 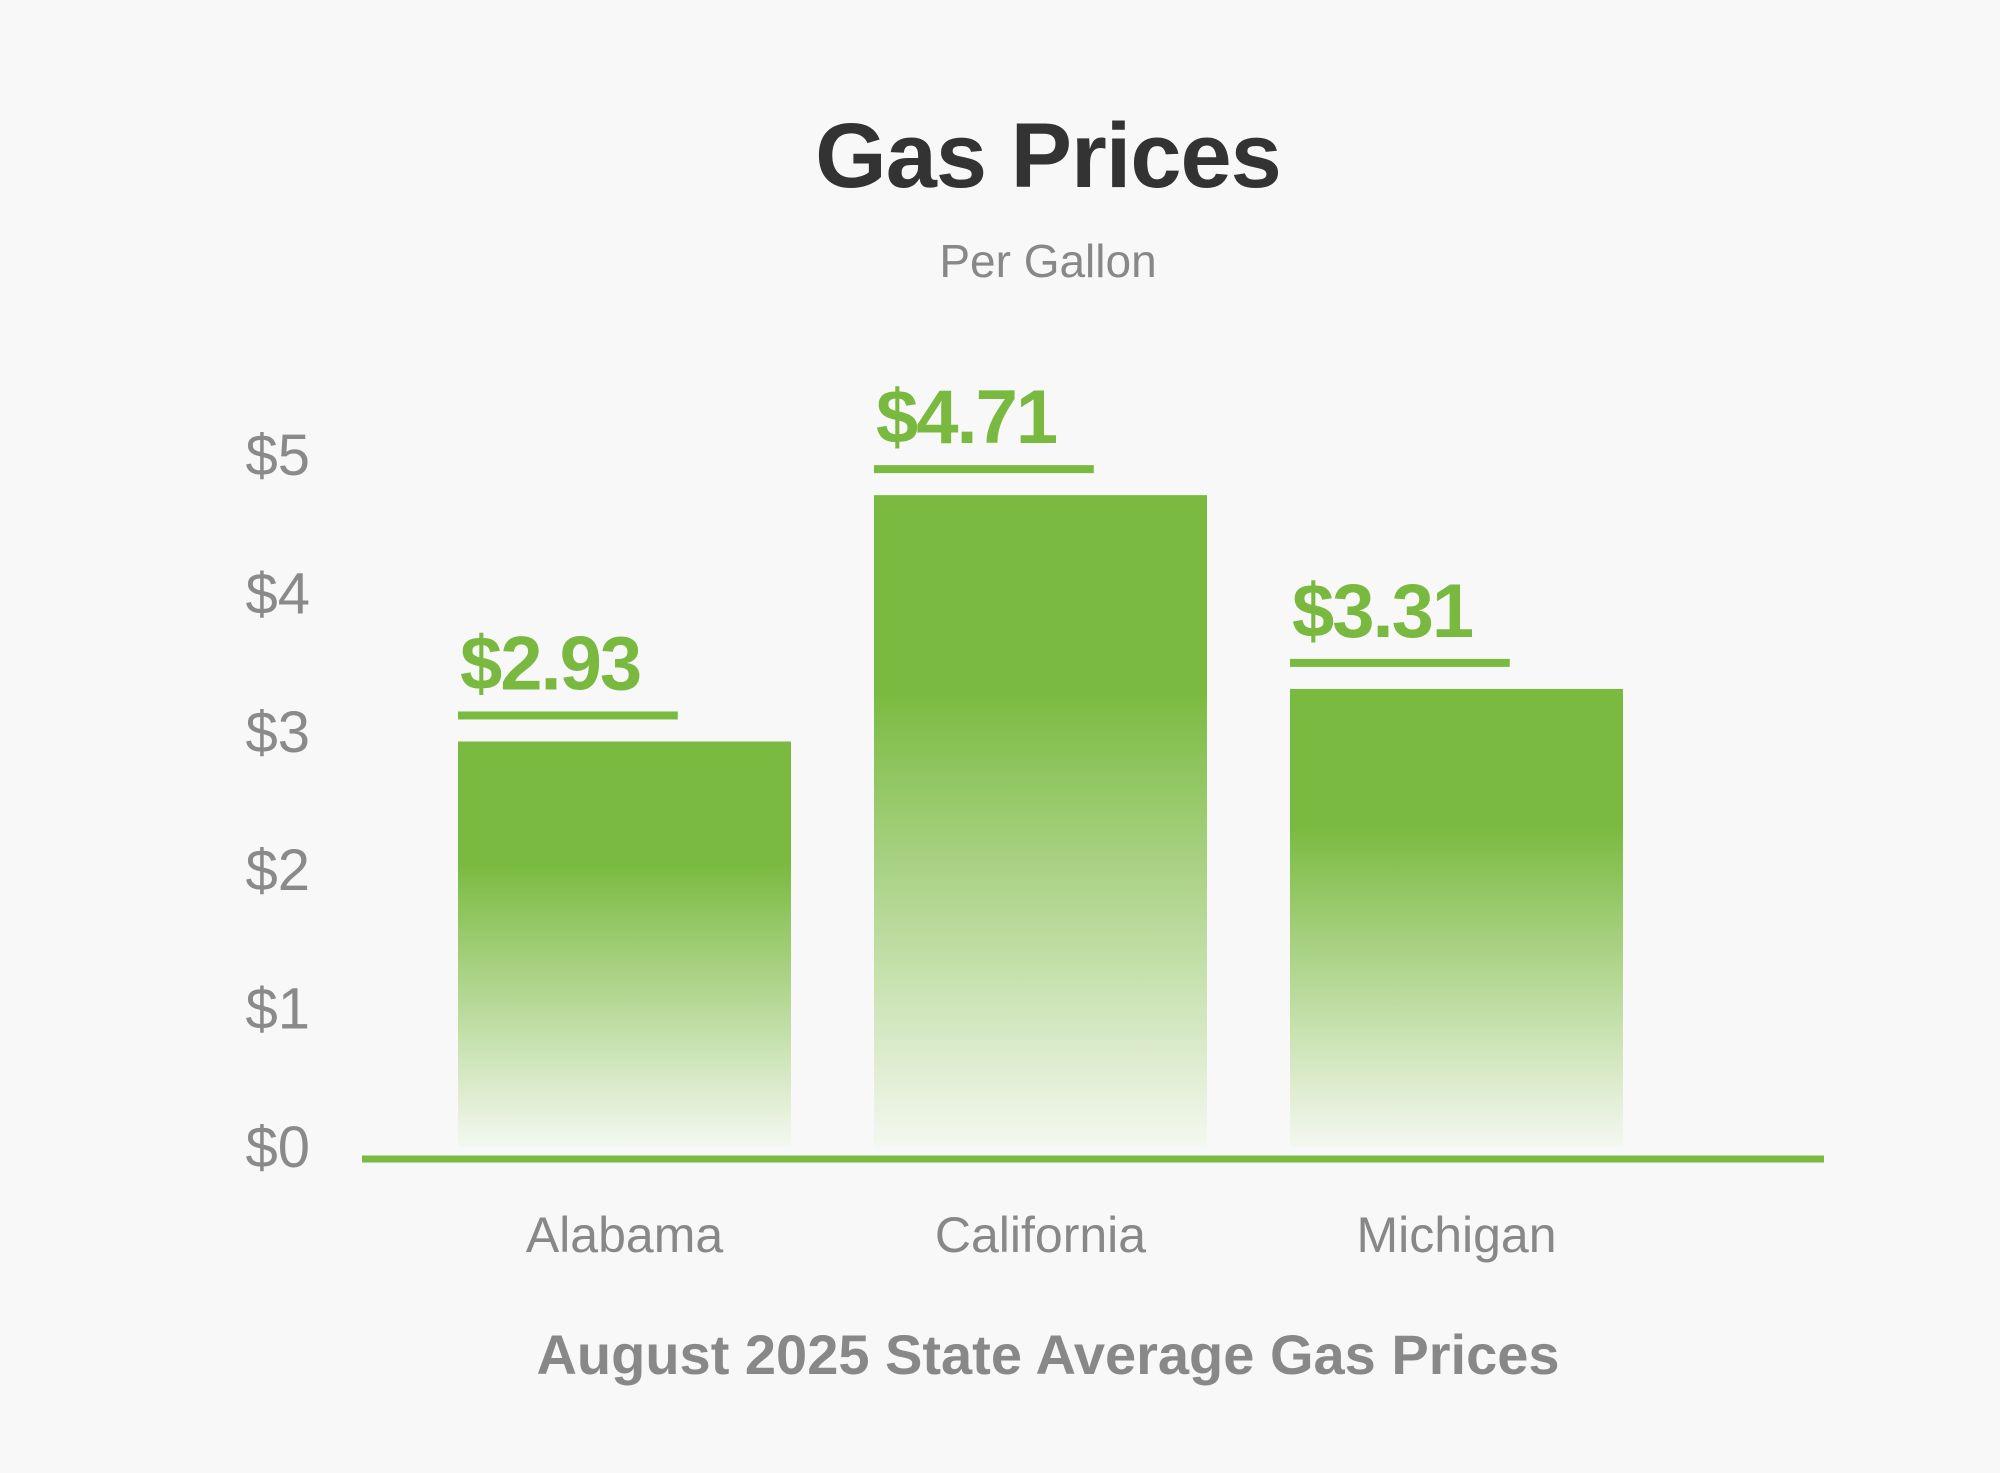 What do you see at coordinates (277, 801) in the screenshot?
I see `y-axis: $0 $1 $2 $3 $4 $5` at bounding box center [277, 801].